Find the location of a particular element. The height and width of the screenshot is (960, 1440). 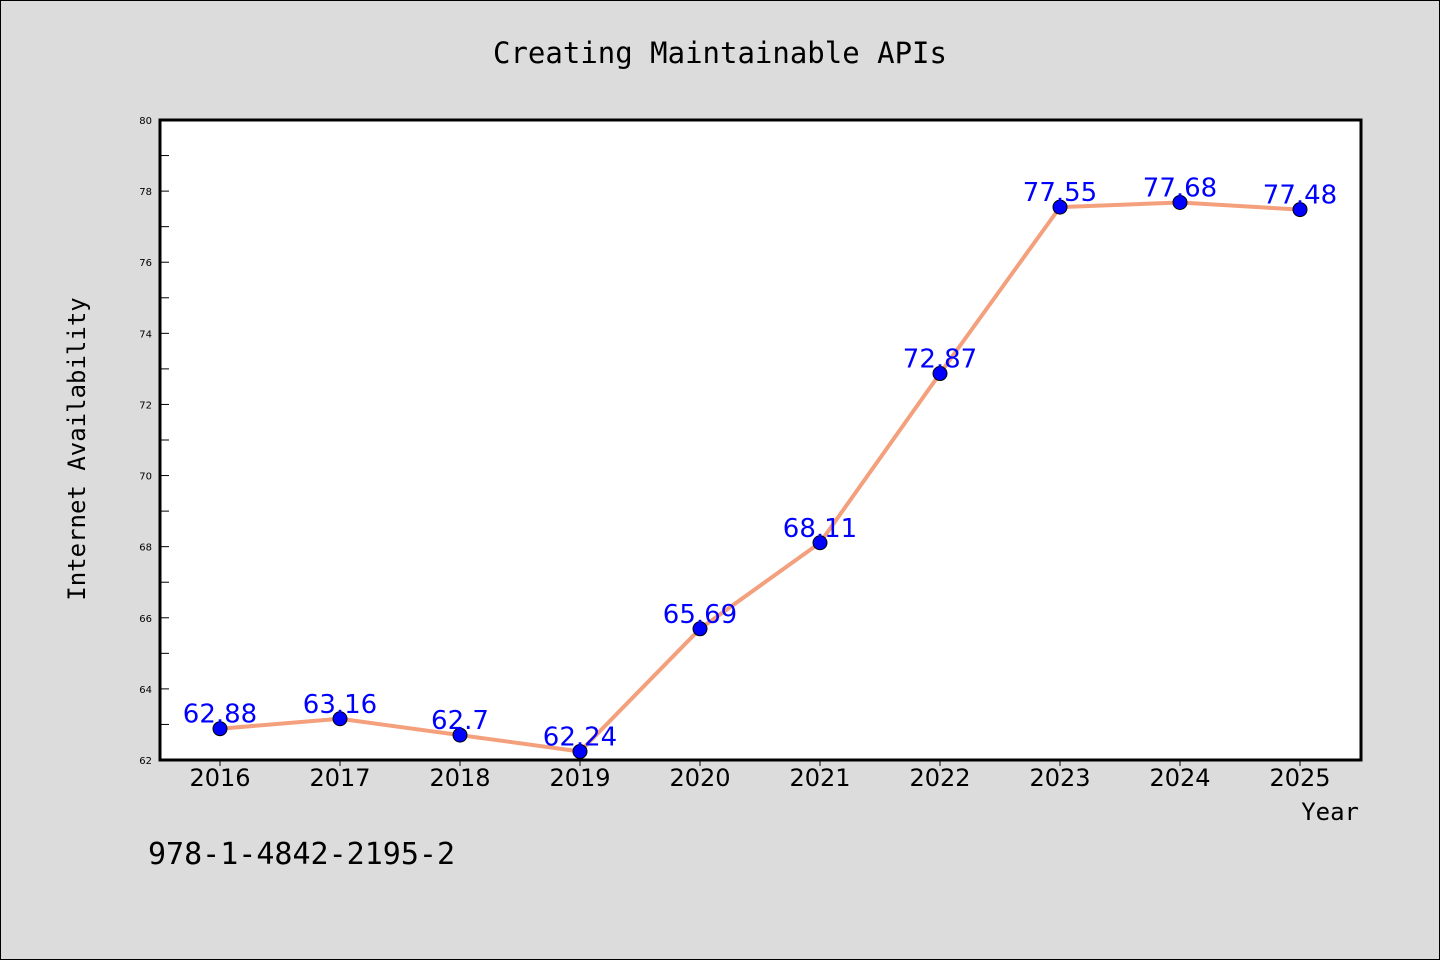

x-axis-label: Year is located at coordinates (1330, 812).